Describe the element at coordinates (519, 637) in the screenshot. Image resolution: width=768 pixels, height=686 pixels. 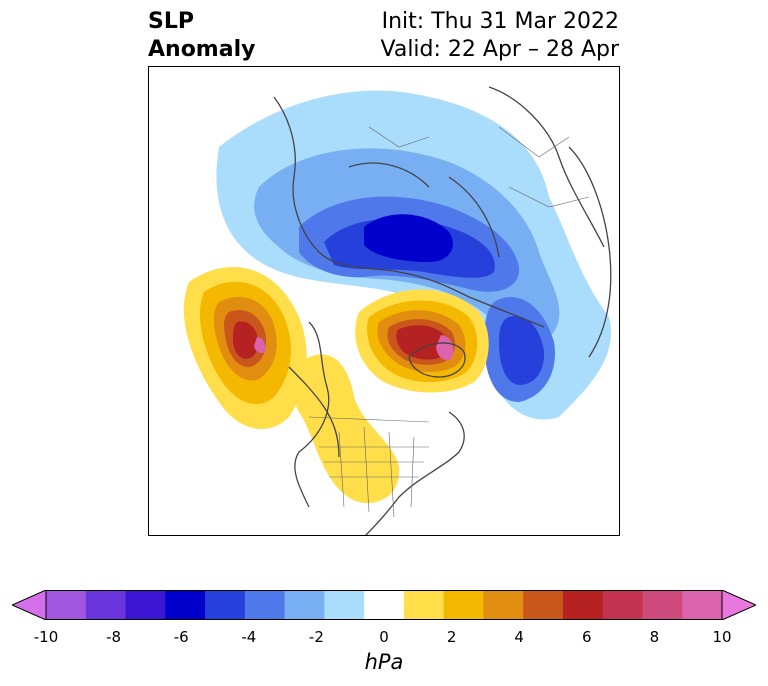
I see `colorbar-tick-label: 4` at that location.